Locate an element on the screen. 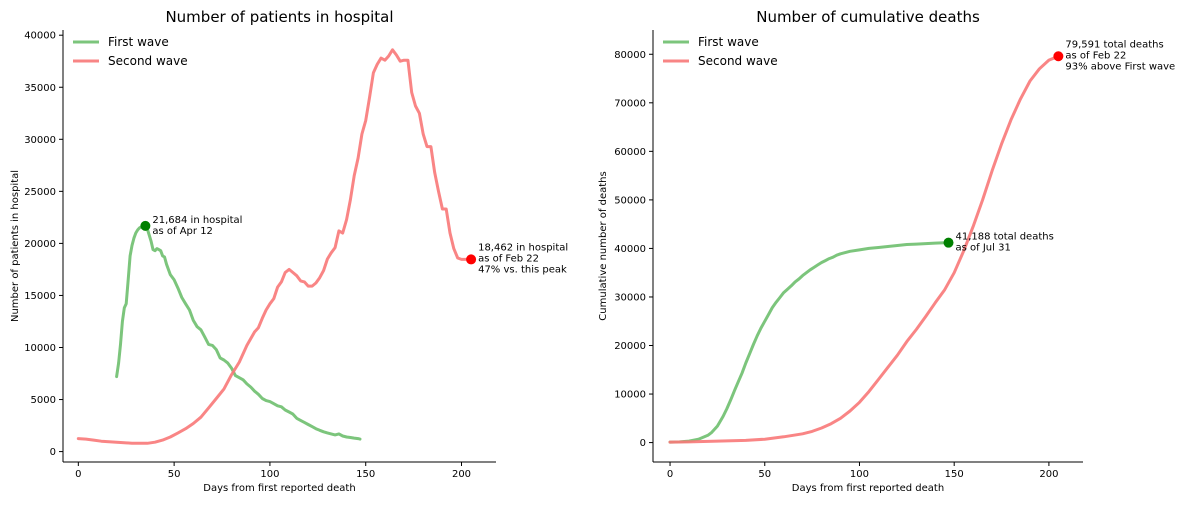 The width and height of the screenshot is (1188, 508). marker-annotation: 93% above First wave is located at coordinates (1120, 66).